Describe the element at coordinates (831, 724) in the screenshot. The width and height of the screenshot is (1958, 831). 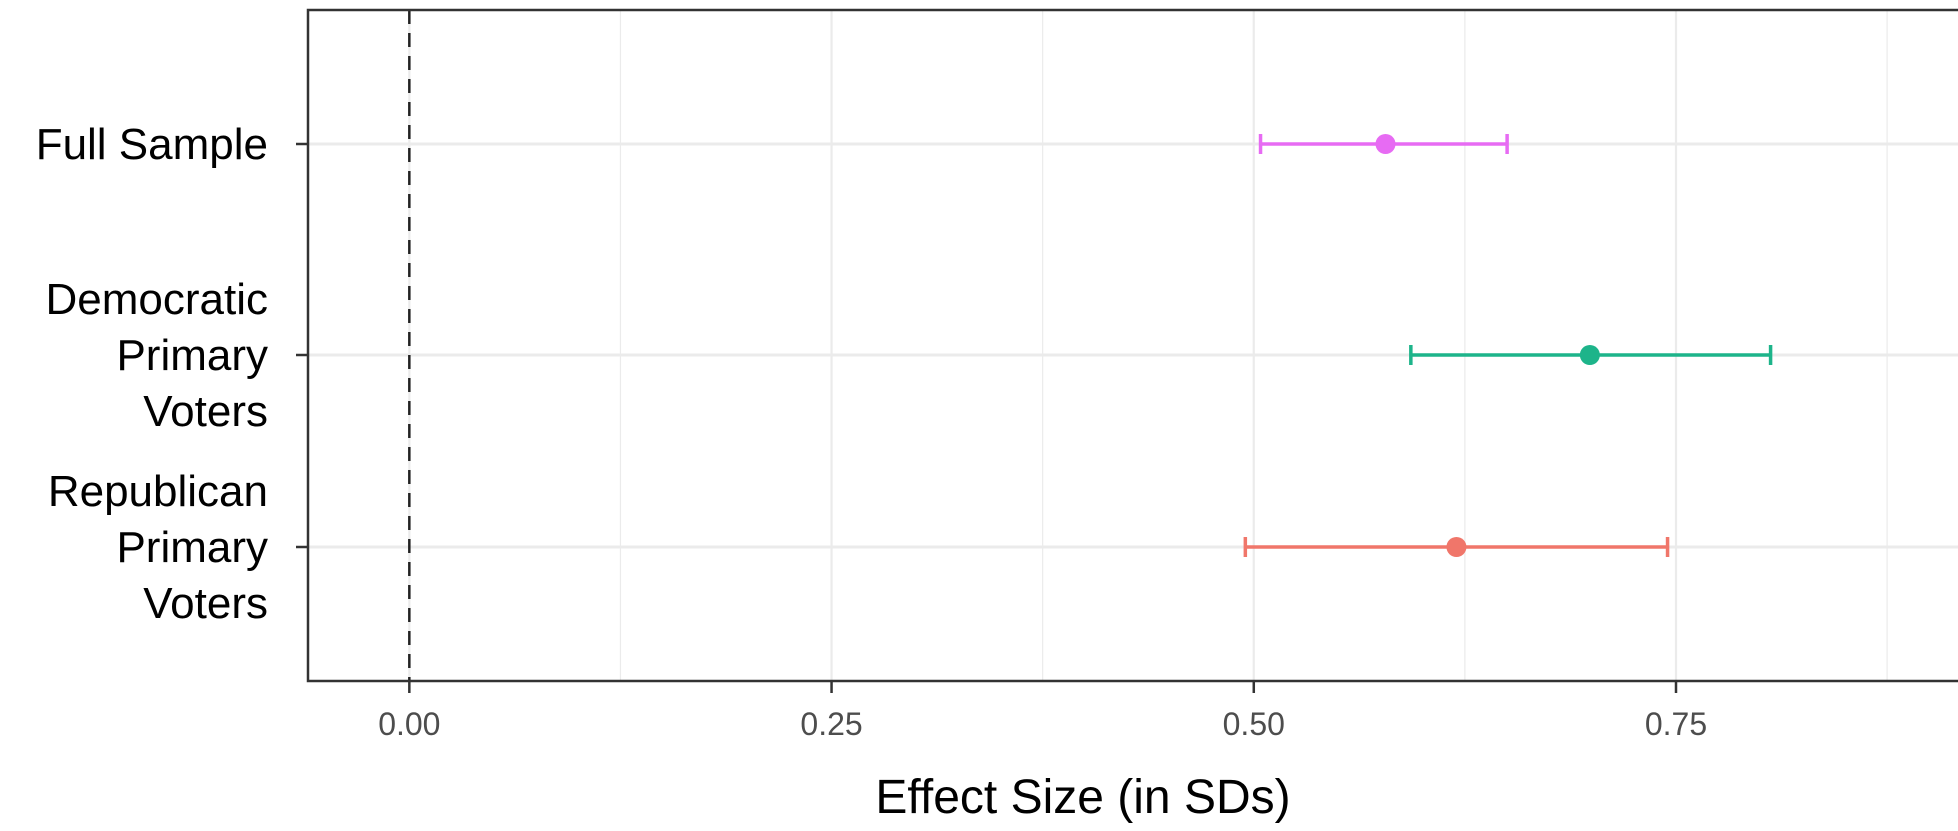
I see `x-tick-label: 0.25` at that location.